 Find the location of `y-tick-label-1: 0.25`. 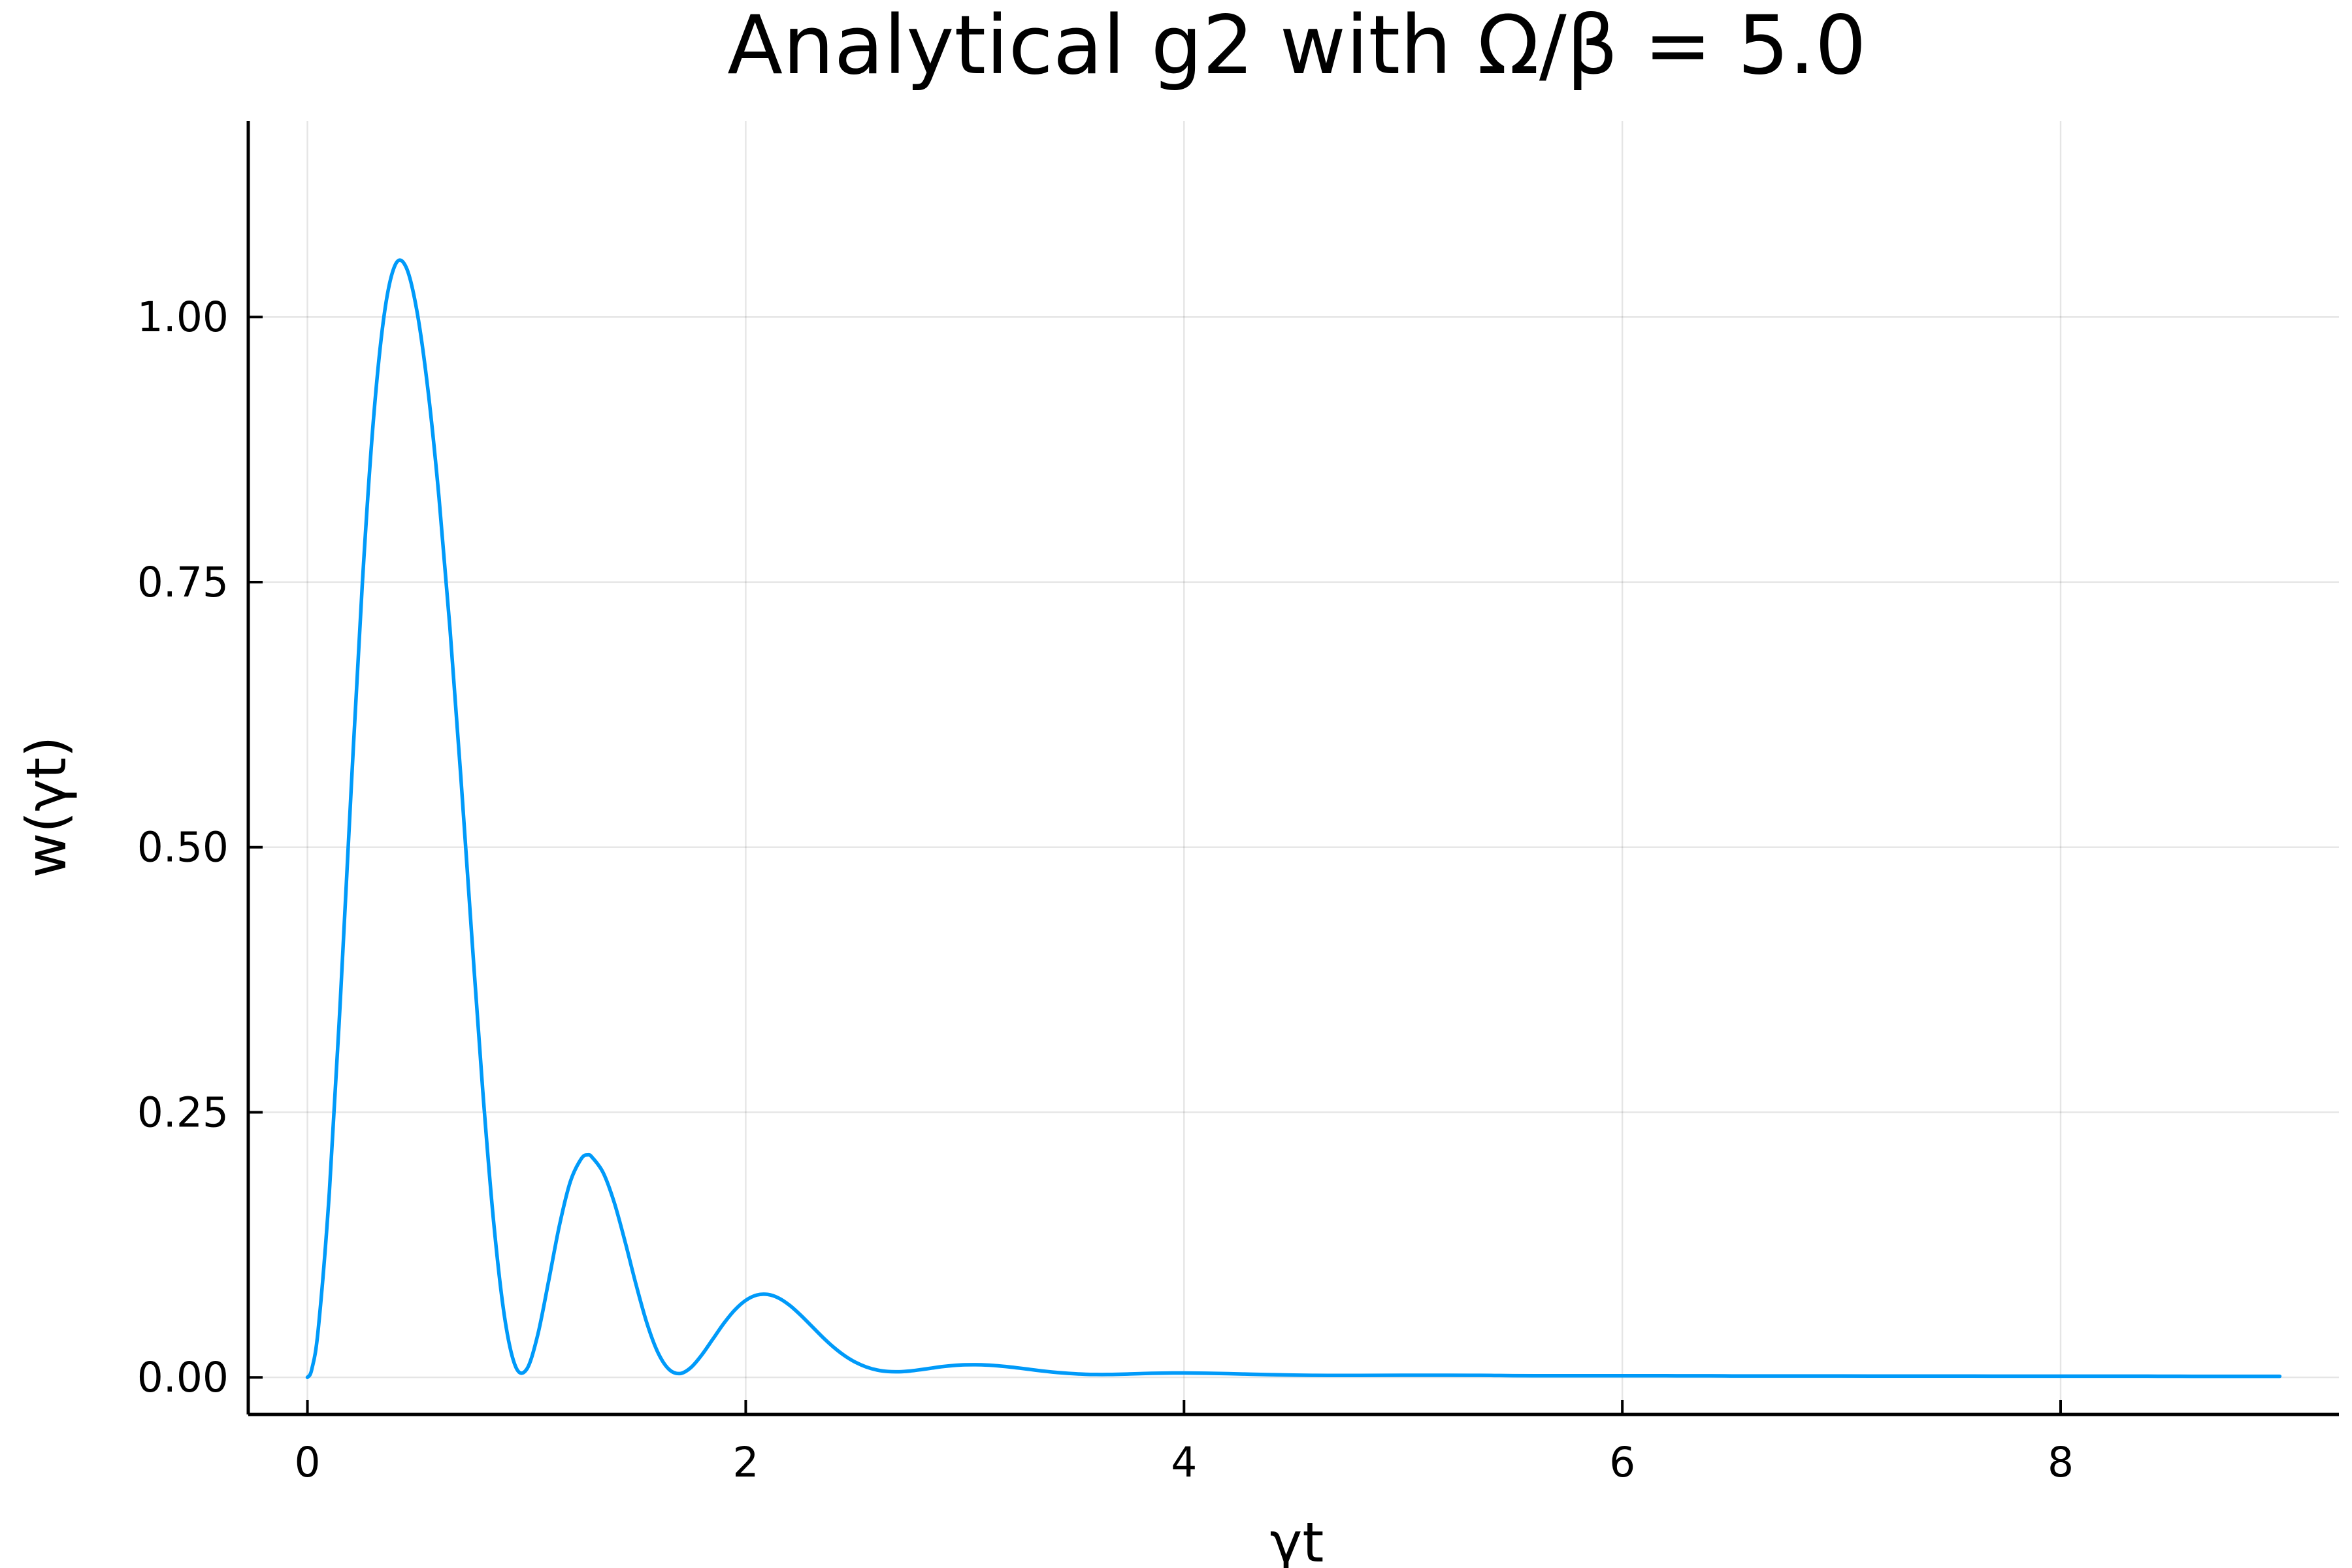

y-tick-label-1: 0.25 is located at coordinates (183, 1112).